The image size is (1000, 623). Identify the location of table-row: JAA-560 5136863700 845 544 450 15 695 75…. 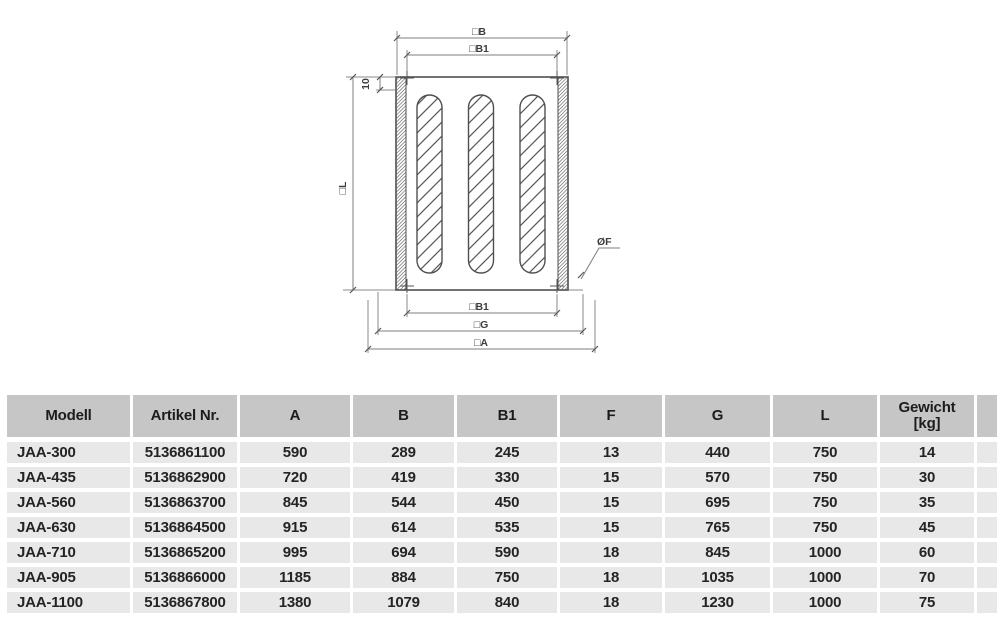
(502, 504).